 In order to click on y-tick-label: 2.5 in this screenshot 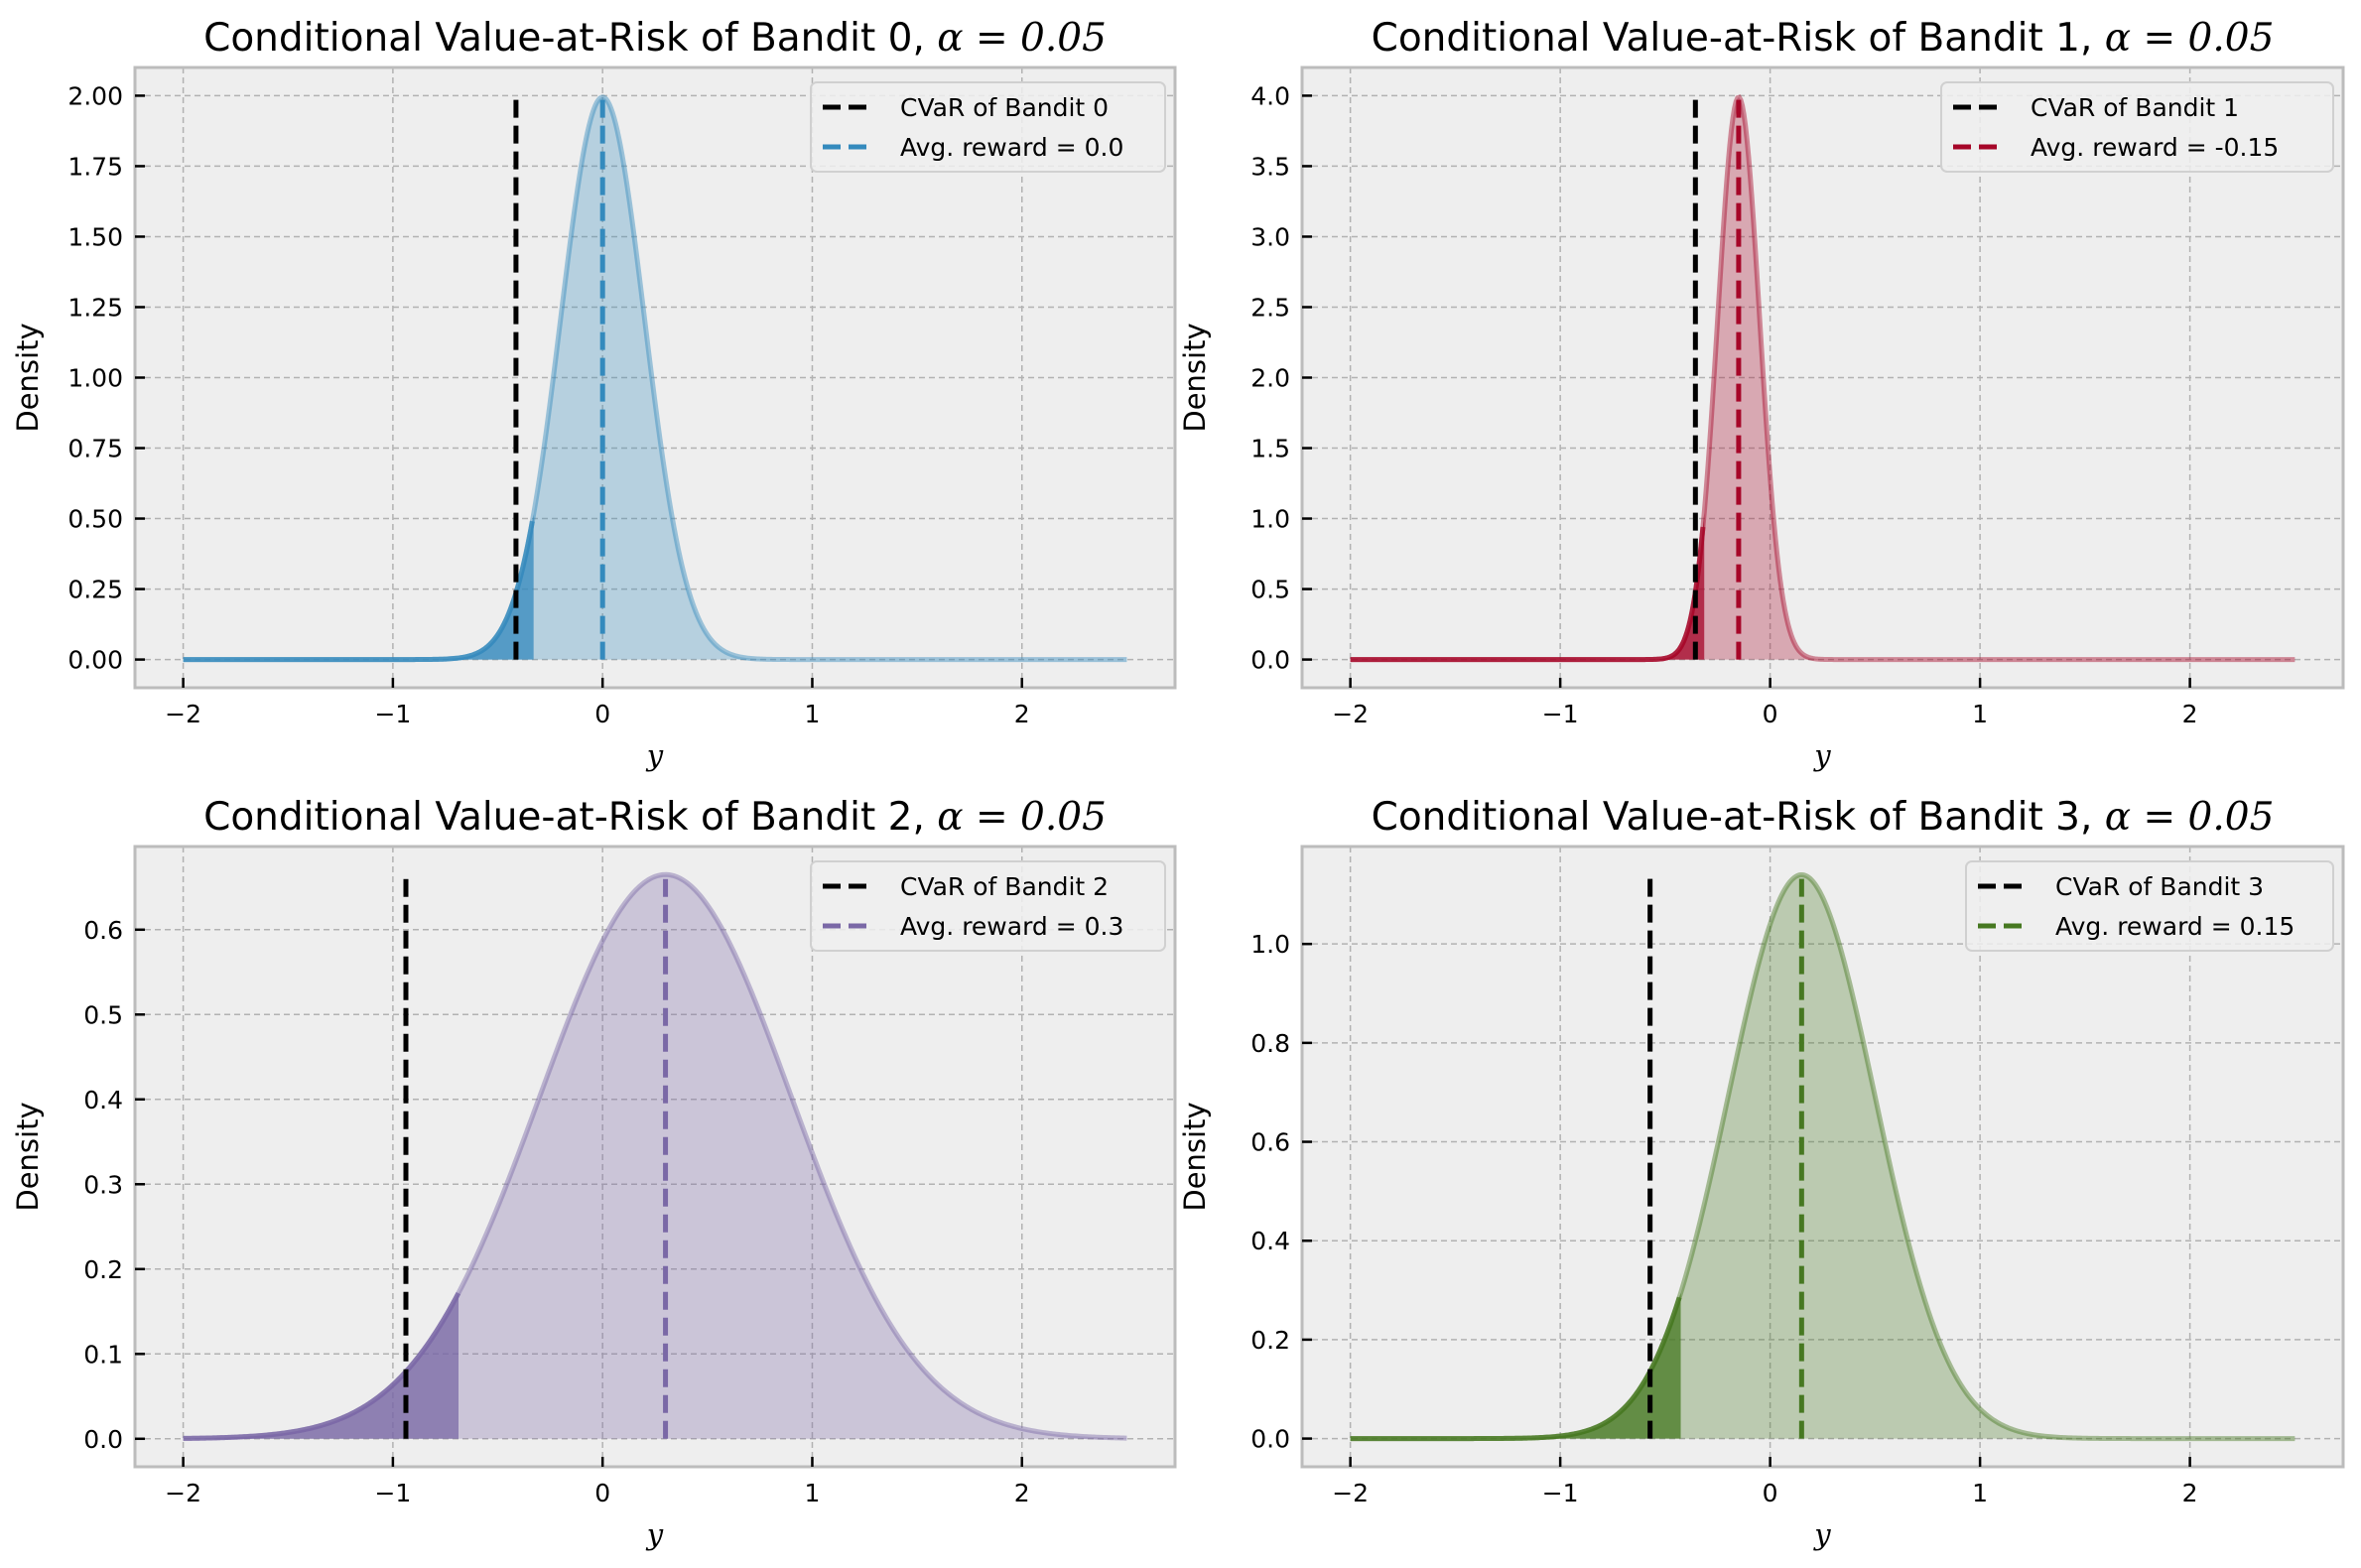, I will do `click(1270, 307)`.